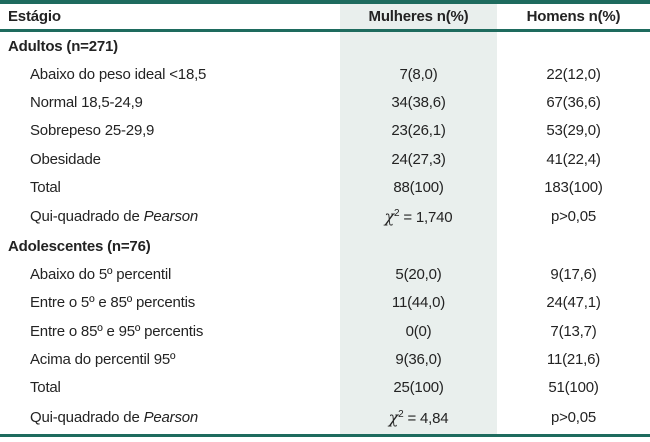 This screenshot has height=442, width=650. I want to click on chi-square-value: χ2 = 1,740, so click(418, 217).